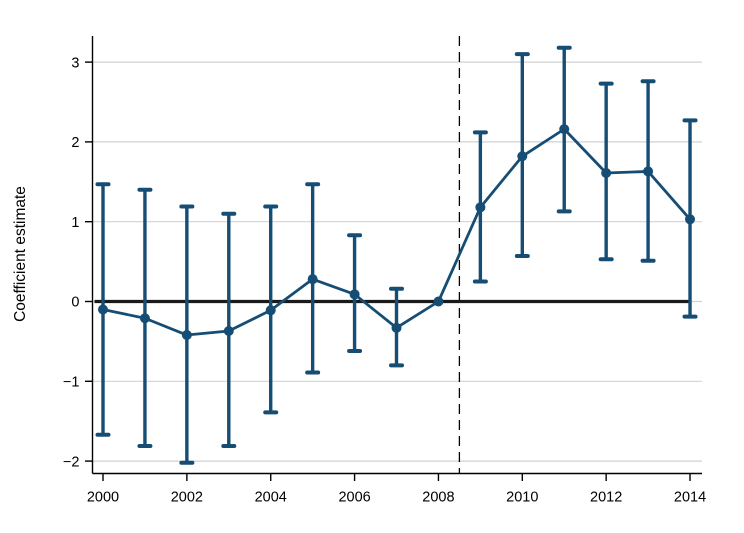 This screenshot has width=744, height=533. What do you see at coordinates (75, 143) in the screenshot?
I see `y-tick-label: 2` at bounding box center [75, 143].